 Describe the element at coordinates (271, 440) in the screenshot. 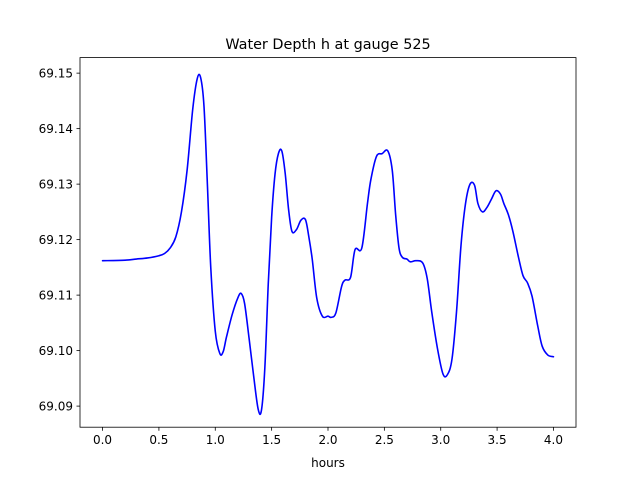

I see `x-tick-label: 1.5` at that location.